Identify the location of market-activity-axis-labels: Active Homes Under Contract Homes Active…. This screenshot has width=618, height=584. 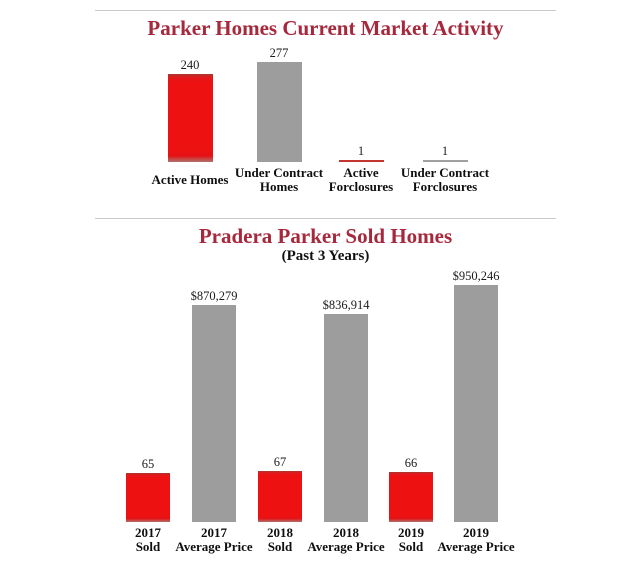
(309, 180).